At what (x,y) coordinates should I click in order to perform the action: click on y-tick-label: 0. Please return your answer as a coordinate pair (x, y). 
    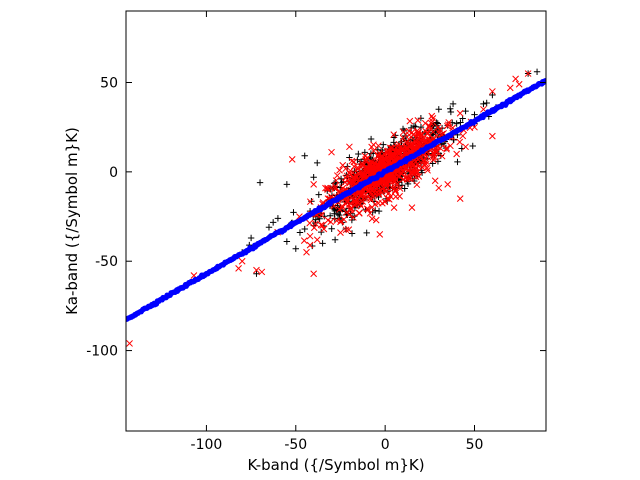
    Looking at the image, I should click on (113, 173).